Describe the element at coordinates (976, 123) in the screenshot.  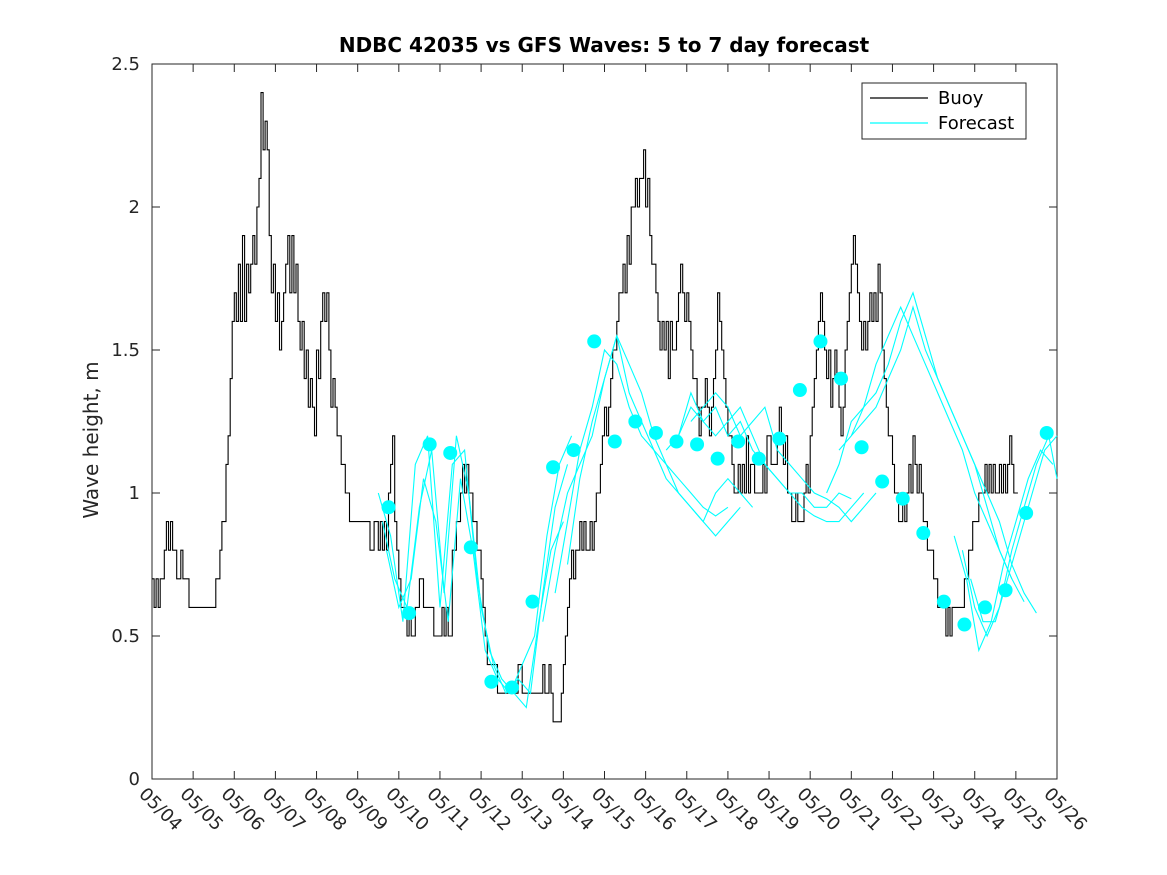
I see `legend-entry: Forecast` at that location.